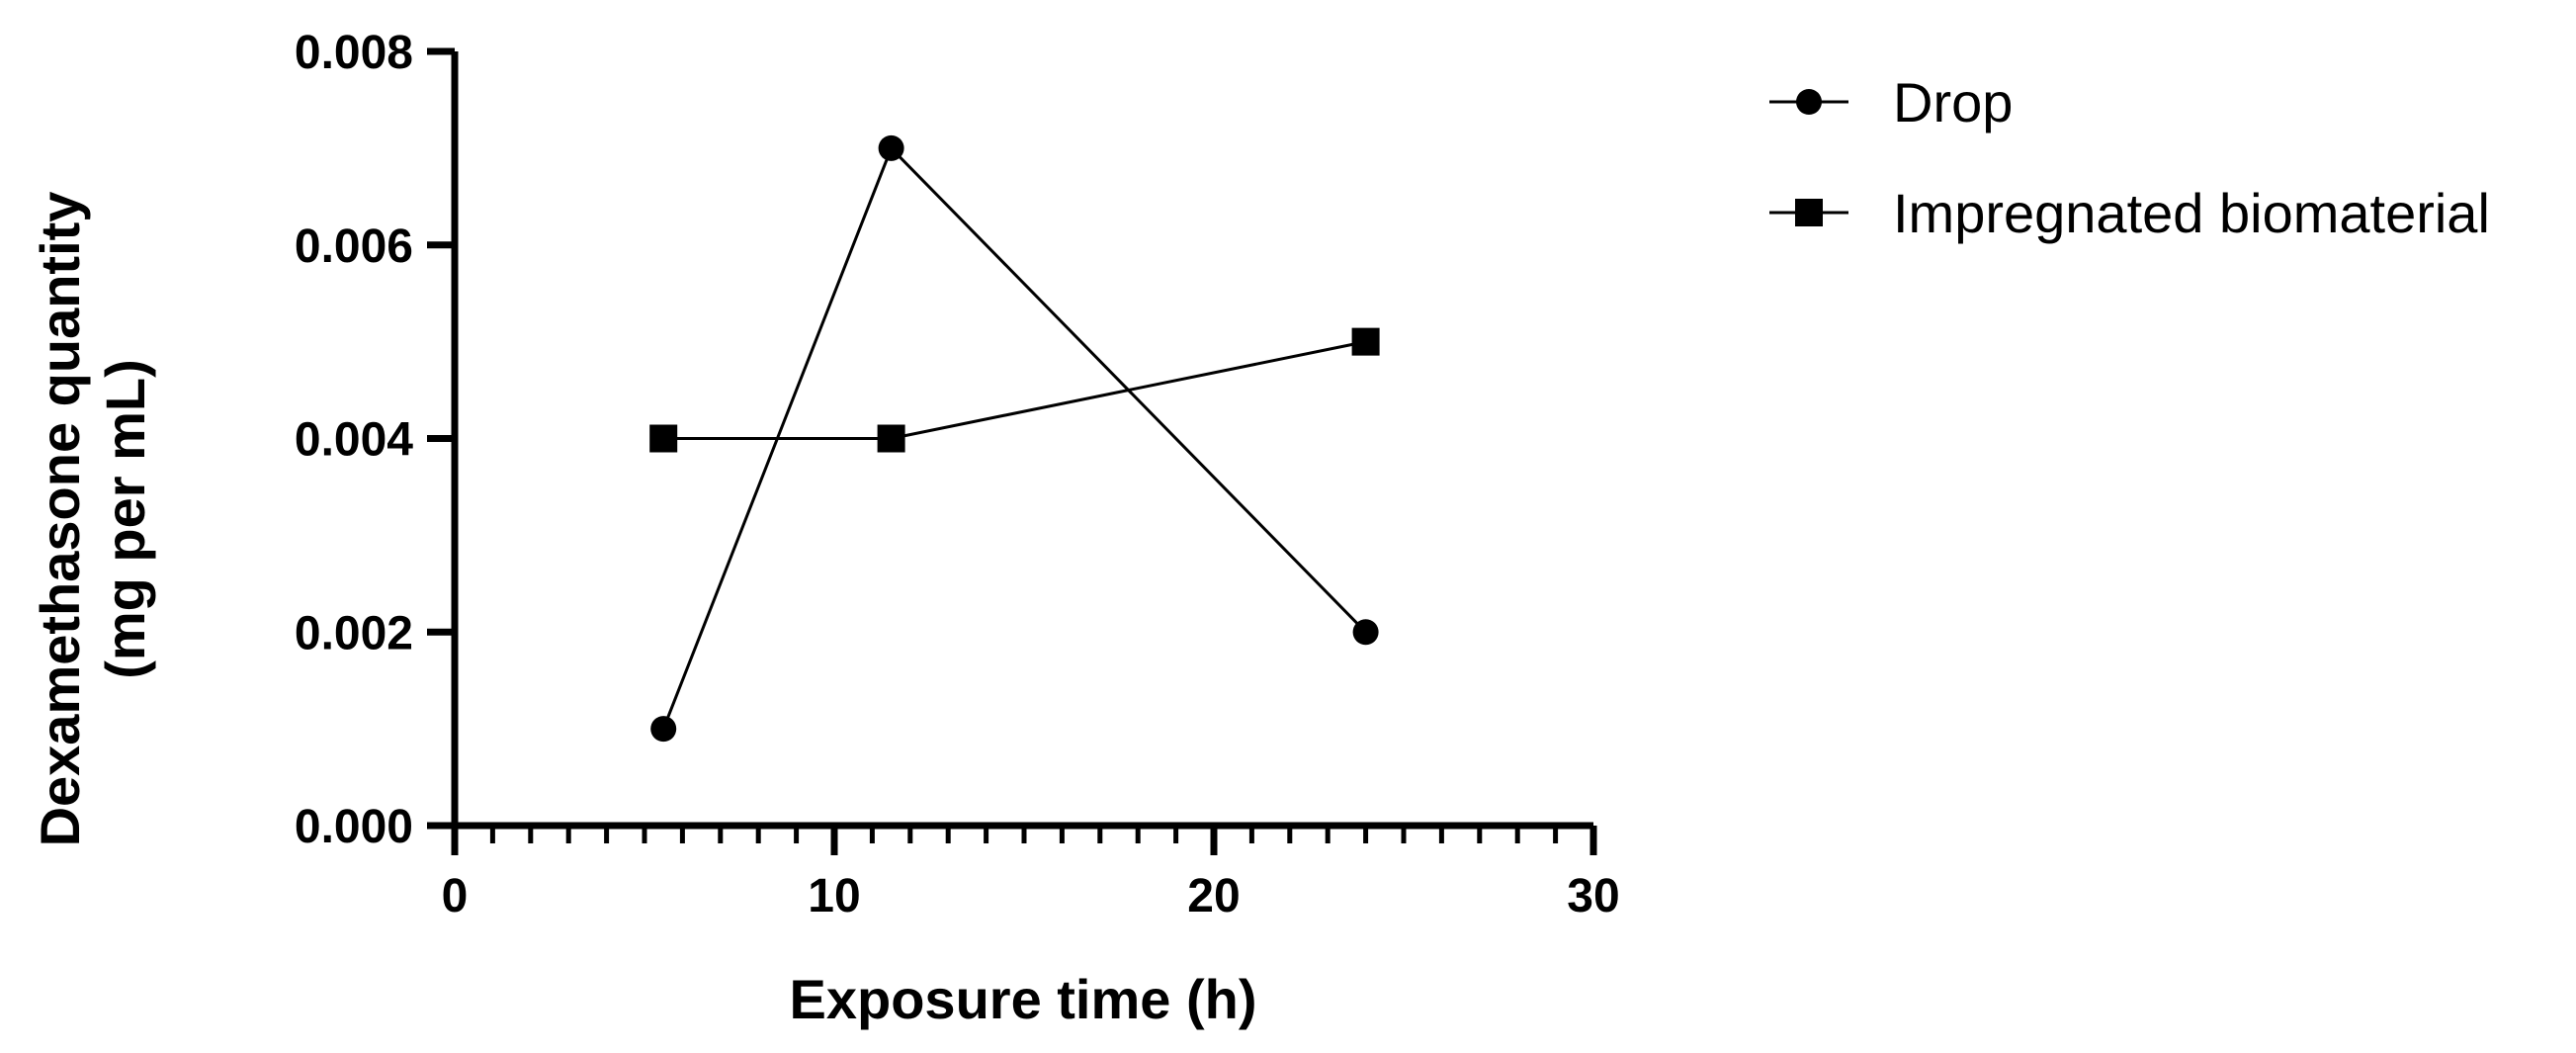 This screenshot has width=2576, height=1053. I want to click on y-tick-label: 0.006, so click(354, 247).